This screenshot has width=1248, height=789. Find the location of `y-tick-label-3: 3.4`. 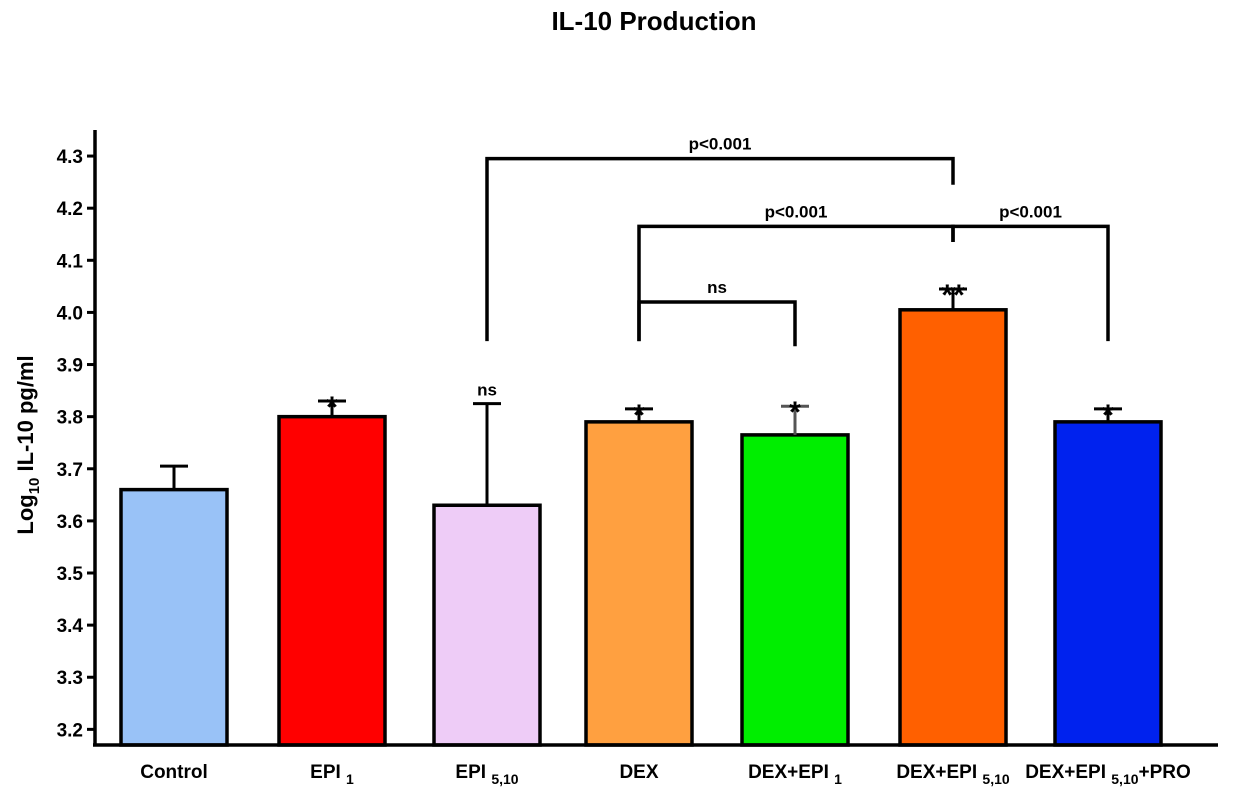

y-tick-label-3: 3.4 is located at coordinates (70, 626).